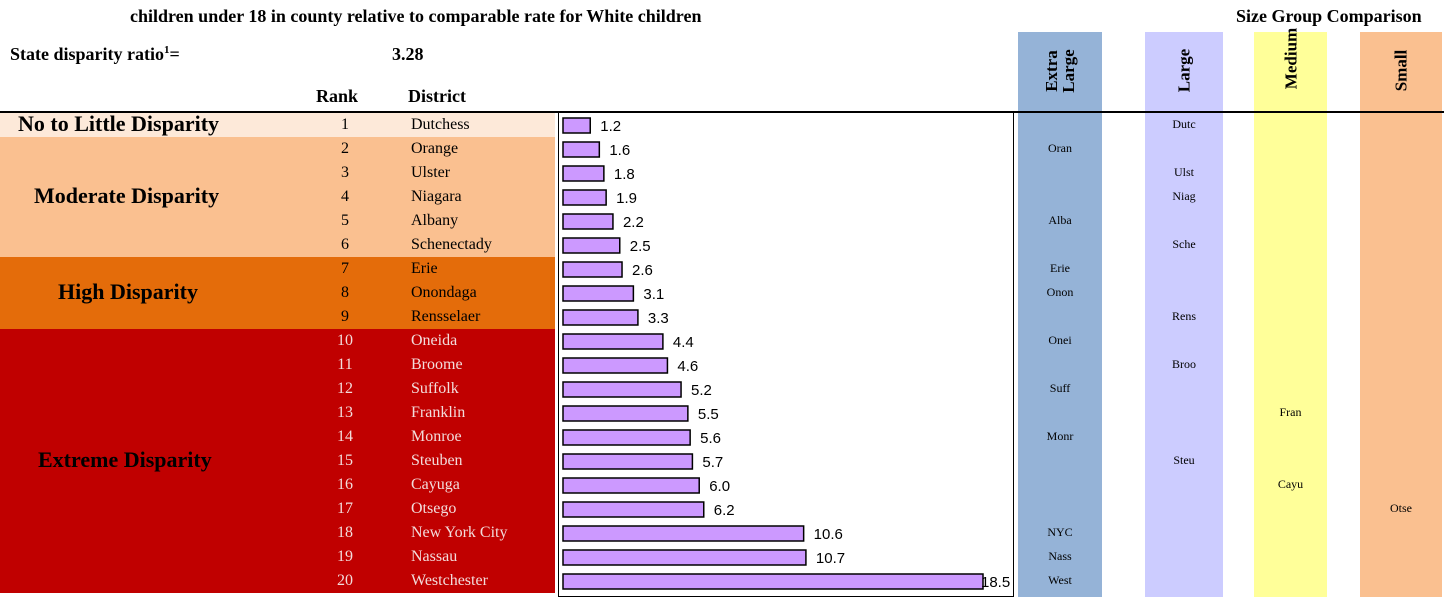 This screenshot has height=603, width=1444. What do you see at coordinates (435, 484) in the screenshot?
I see `district-name: Cayuga` at bounding box center [435, 484].